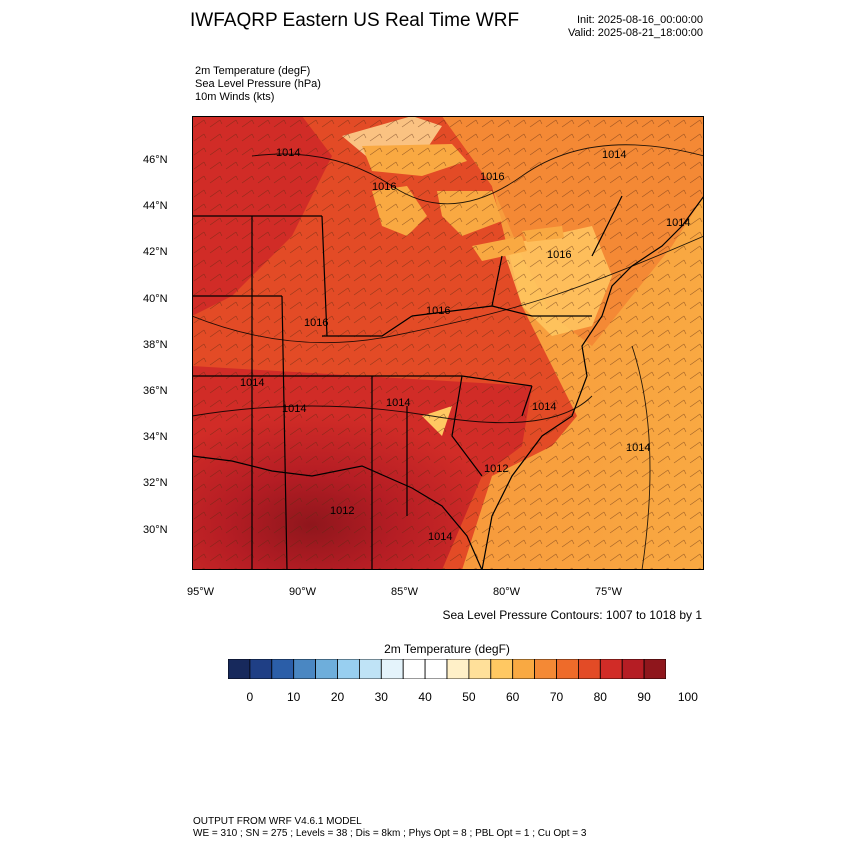  What do you see at coordinates (303, 592) in the screenshot?
I see `lon-label: 90°W` at bounding box center [303, 592].